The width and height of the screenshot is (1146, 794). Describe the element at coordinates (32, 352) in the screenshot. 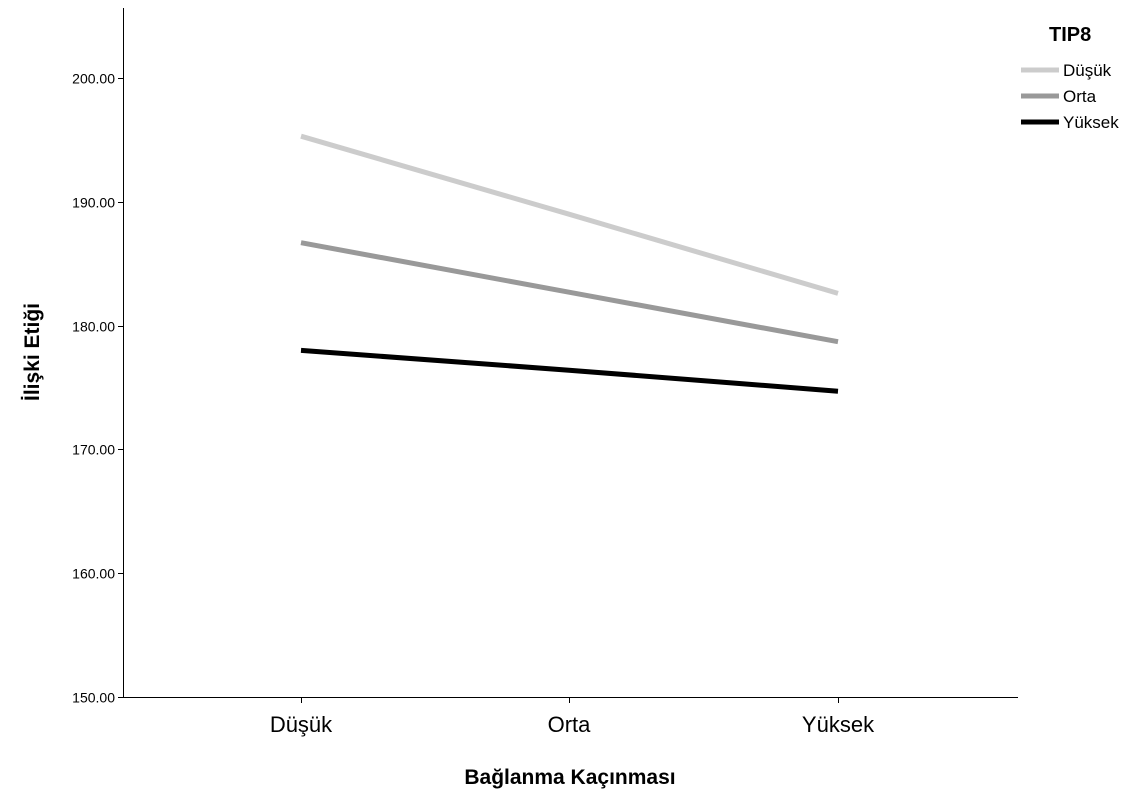

I see `y-axis-title: İlişki Etiği` at that location.